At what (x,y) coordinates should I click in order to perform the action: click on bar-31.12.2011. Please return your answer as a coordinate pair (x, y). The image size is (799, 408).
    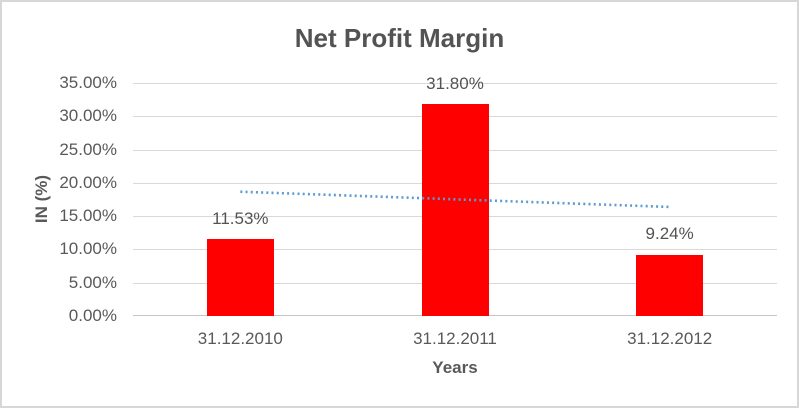
    Looking at the image, I should click on (455, 210).